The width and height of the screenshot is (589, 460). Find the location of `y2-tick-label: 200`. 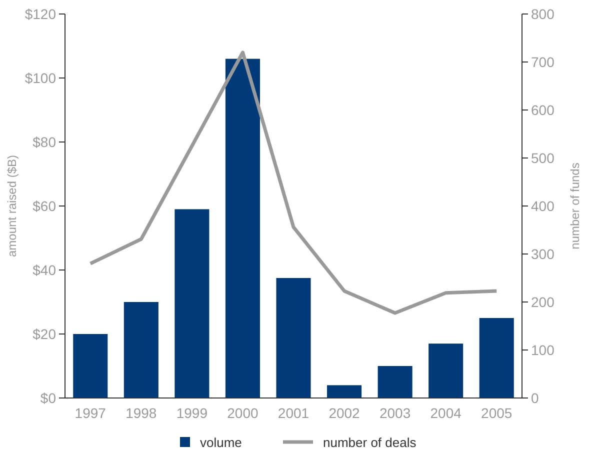

y2-tick-label: 200 is located at coordinates (543, 302).